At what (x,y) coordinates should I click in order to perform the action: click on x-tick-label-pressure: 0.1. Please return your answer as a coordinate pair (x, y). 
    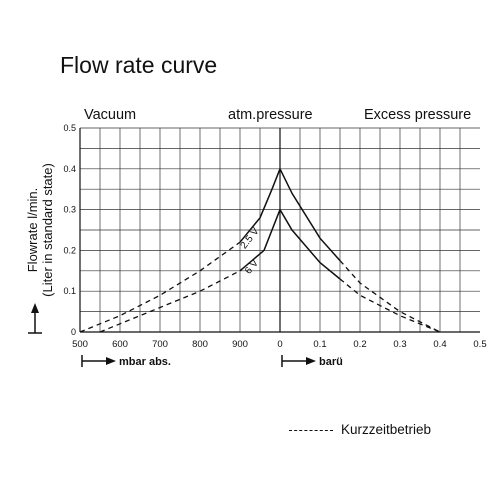
    Looking at the image, I should click on (319, 344).